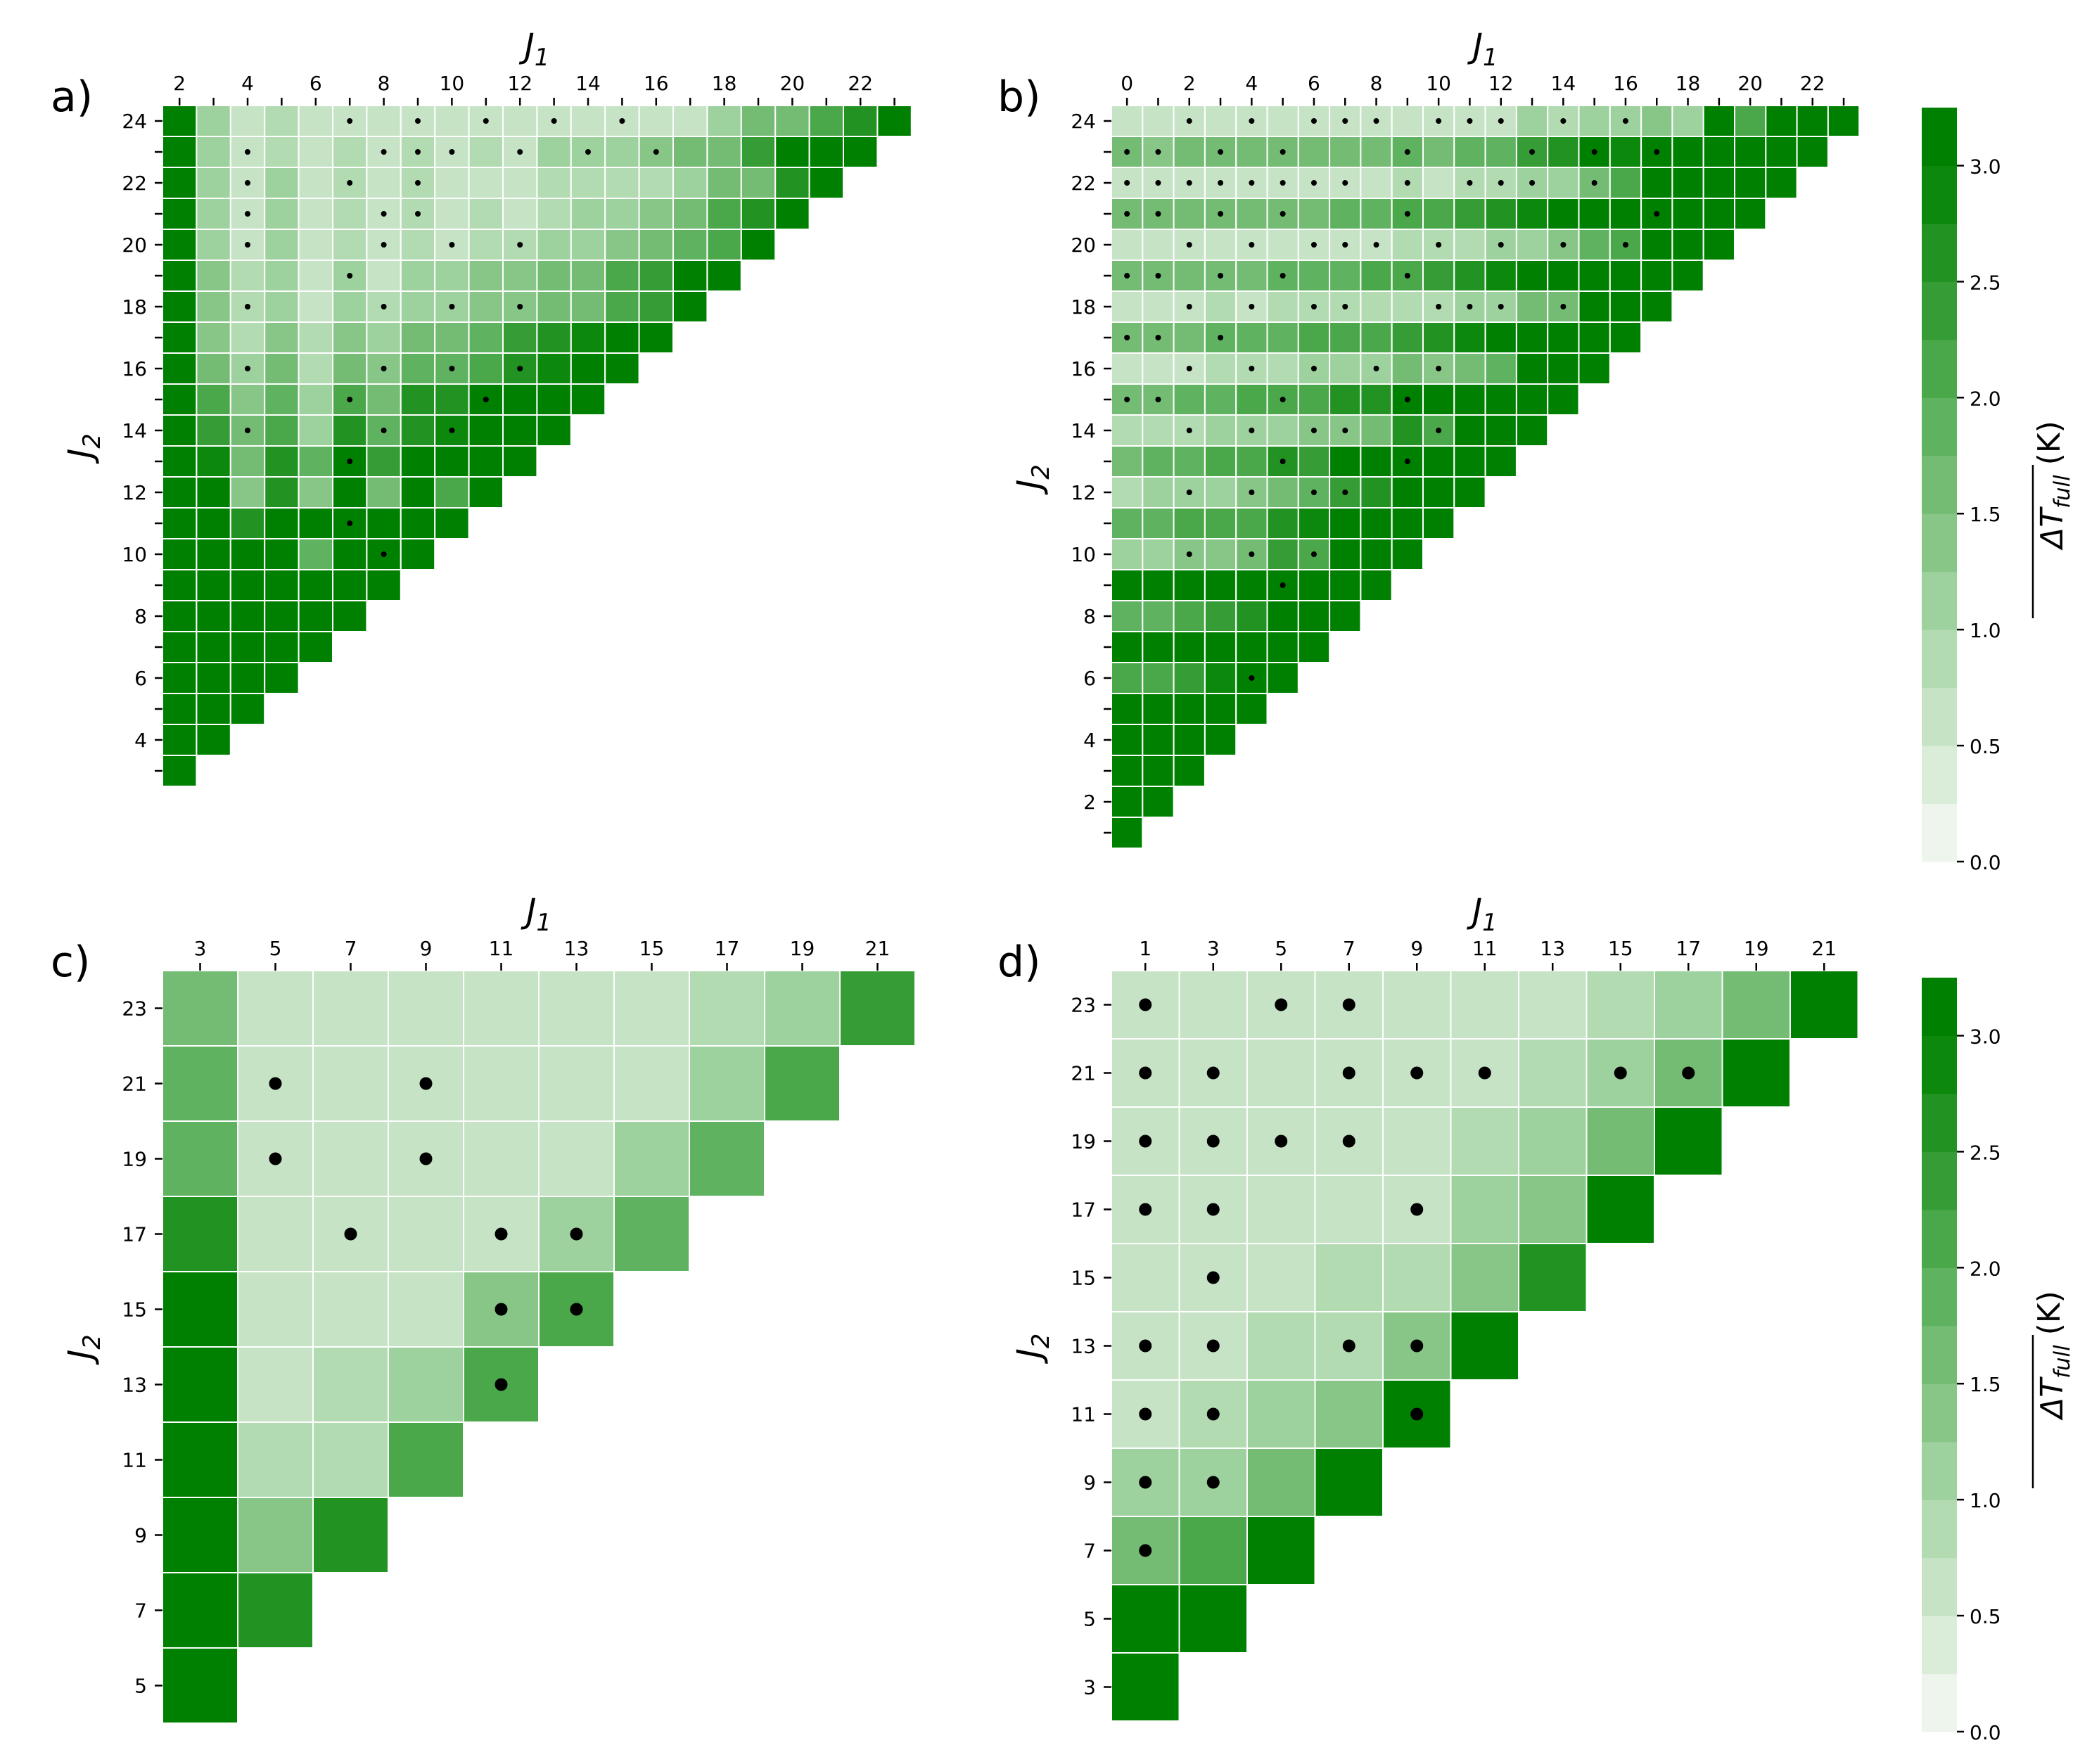 The height and width of the screenshot is (1764, 2099). What do you see at coordinates (140, 740) in the screenshot?
I see `y-tick-label: 4` at bounding box center [140, 740].